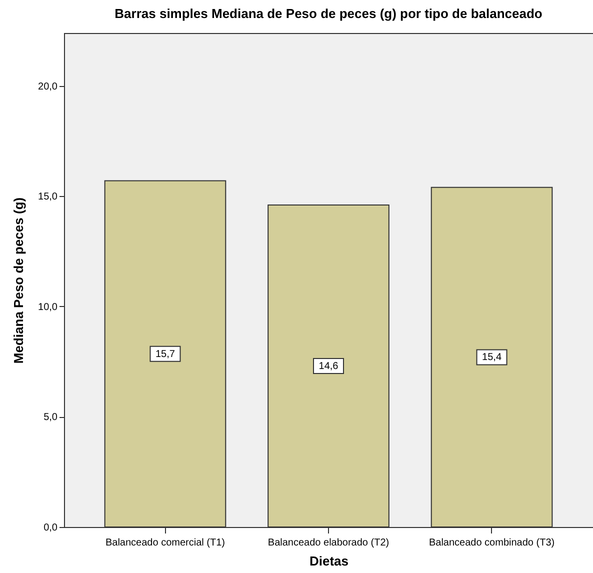 The height and width of the screenshot is (573, 593). I want to click on x-axis-title: Dietas, so click(329, 561).